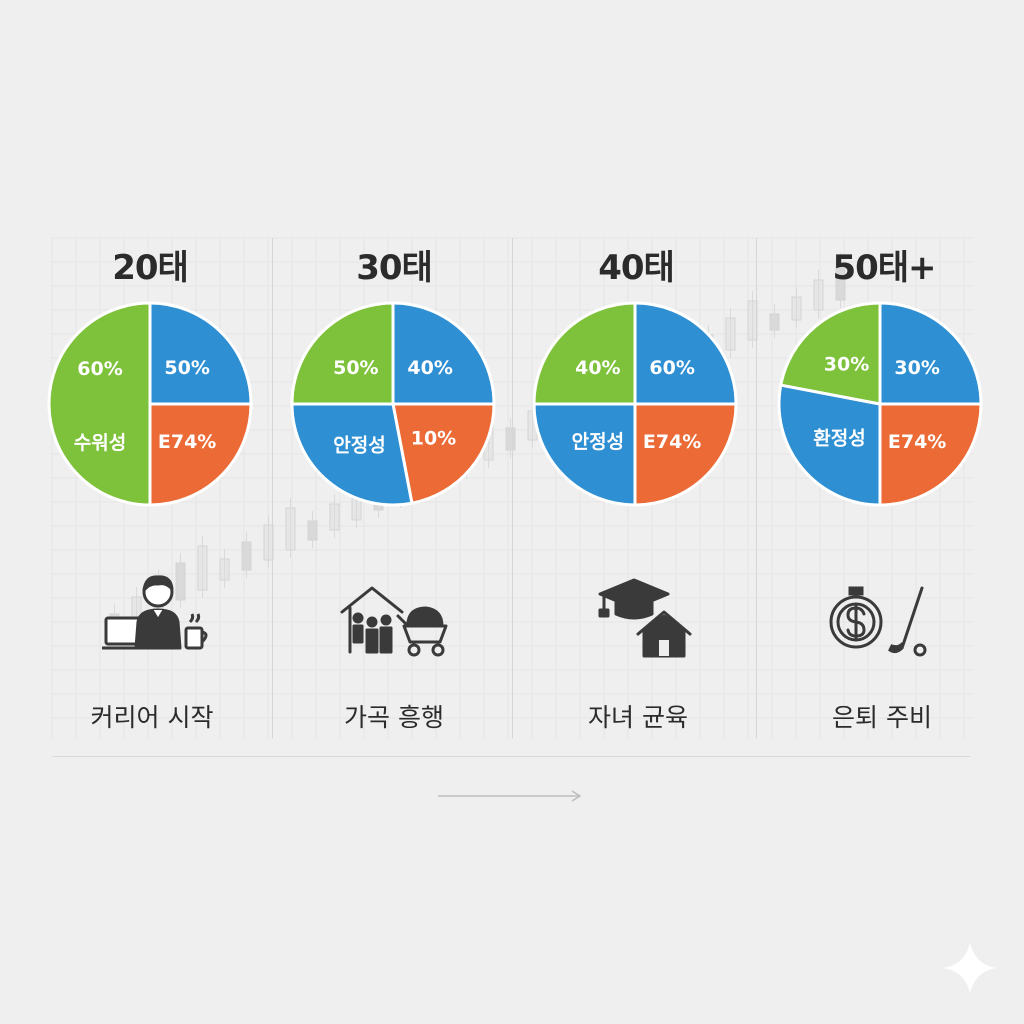 This screenshot has height=1024, width=1024. Describe the element at coordinates (433, 438) in the screenshot. I see `pie-1-label-1: 10%` at that location.